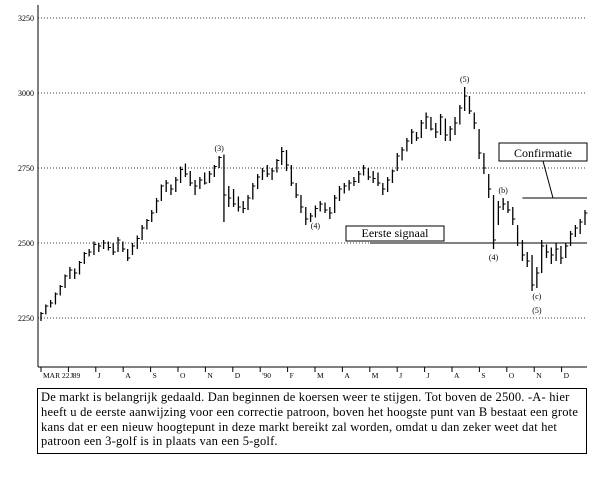  What do you see at coordinates (503, 190) in the screenshot?
I see `wave-label: (b)` at bounding box center [503, 190].